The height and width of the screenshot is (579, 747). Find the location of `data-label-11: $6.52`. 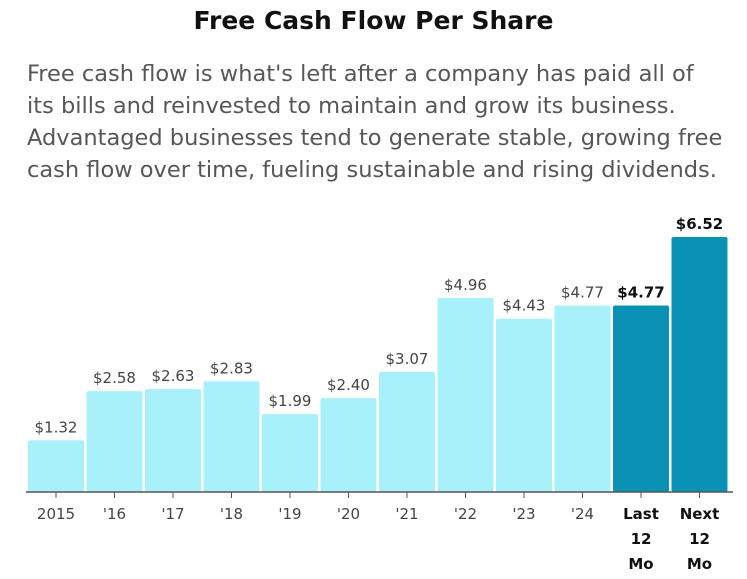

data-label-11: $6.52 is located at coordinates (699, 224).